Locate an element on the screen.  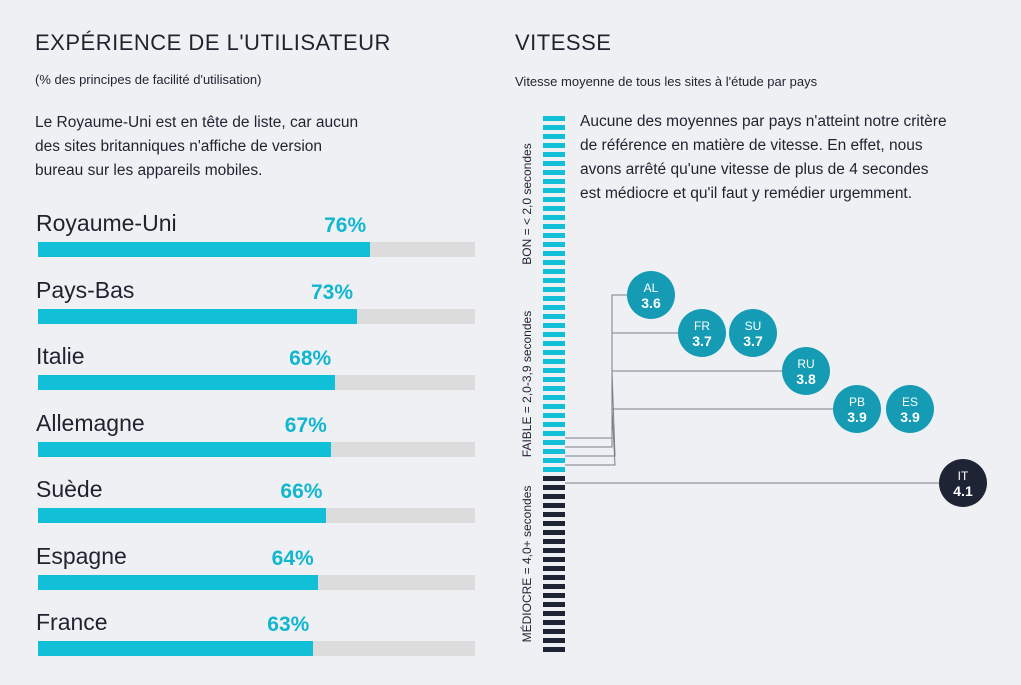
bar-row: France 63% is located at coordinates (255, 639).